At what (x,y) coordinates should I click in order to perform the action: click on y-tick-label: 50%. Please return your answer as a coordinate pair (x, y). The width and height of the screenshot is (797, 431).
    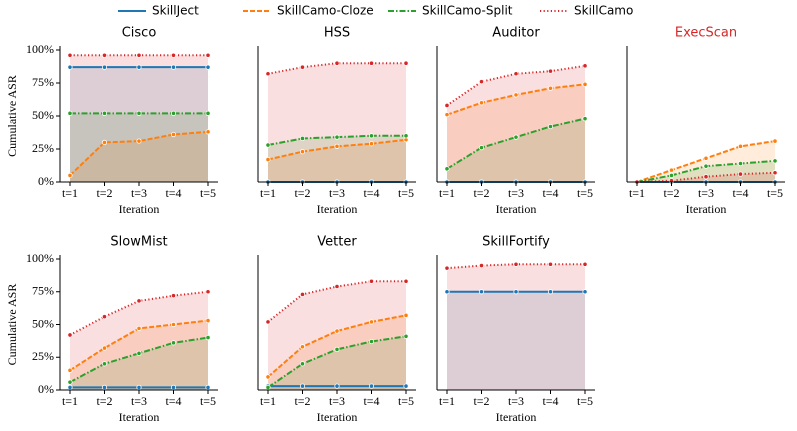
    Looking at the image, I should click on (43, 323).